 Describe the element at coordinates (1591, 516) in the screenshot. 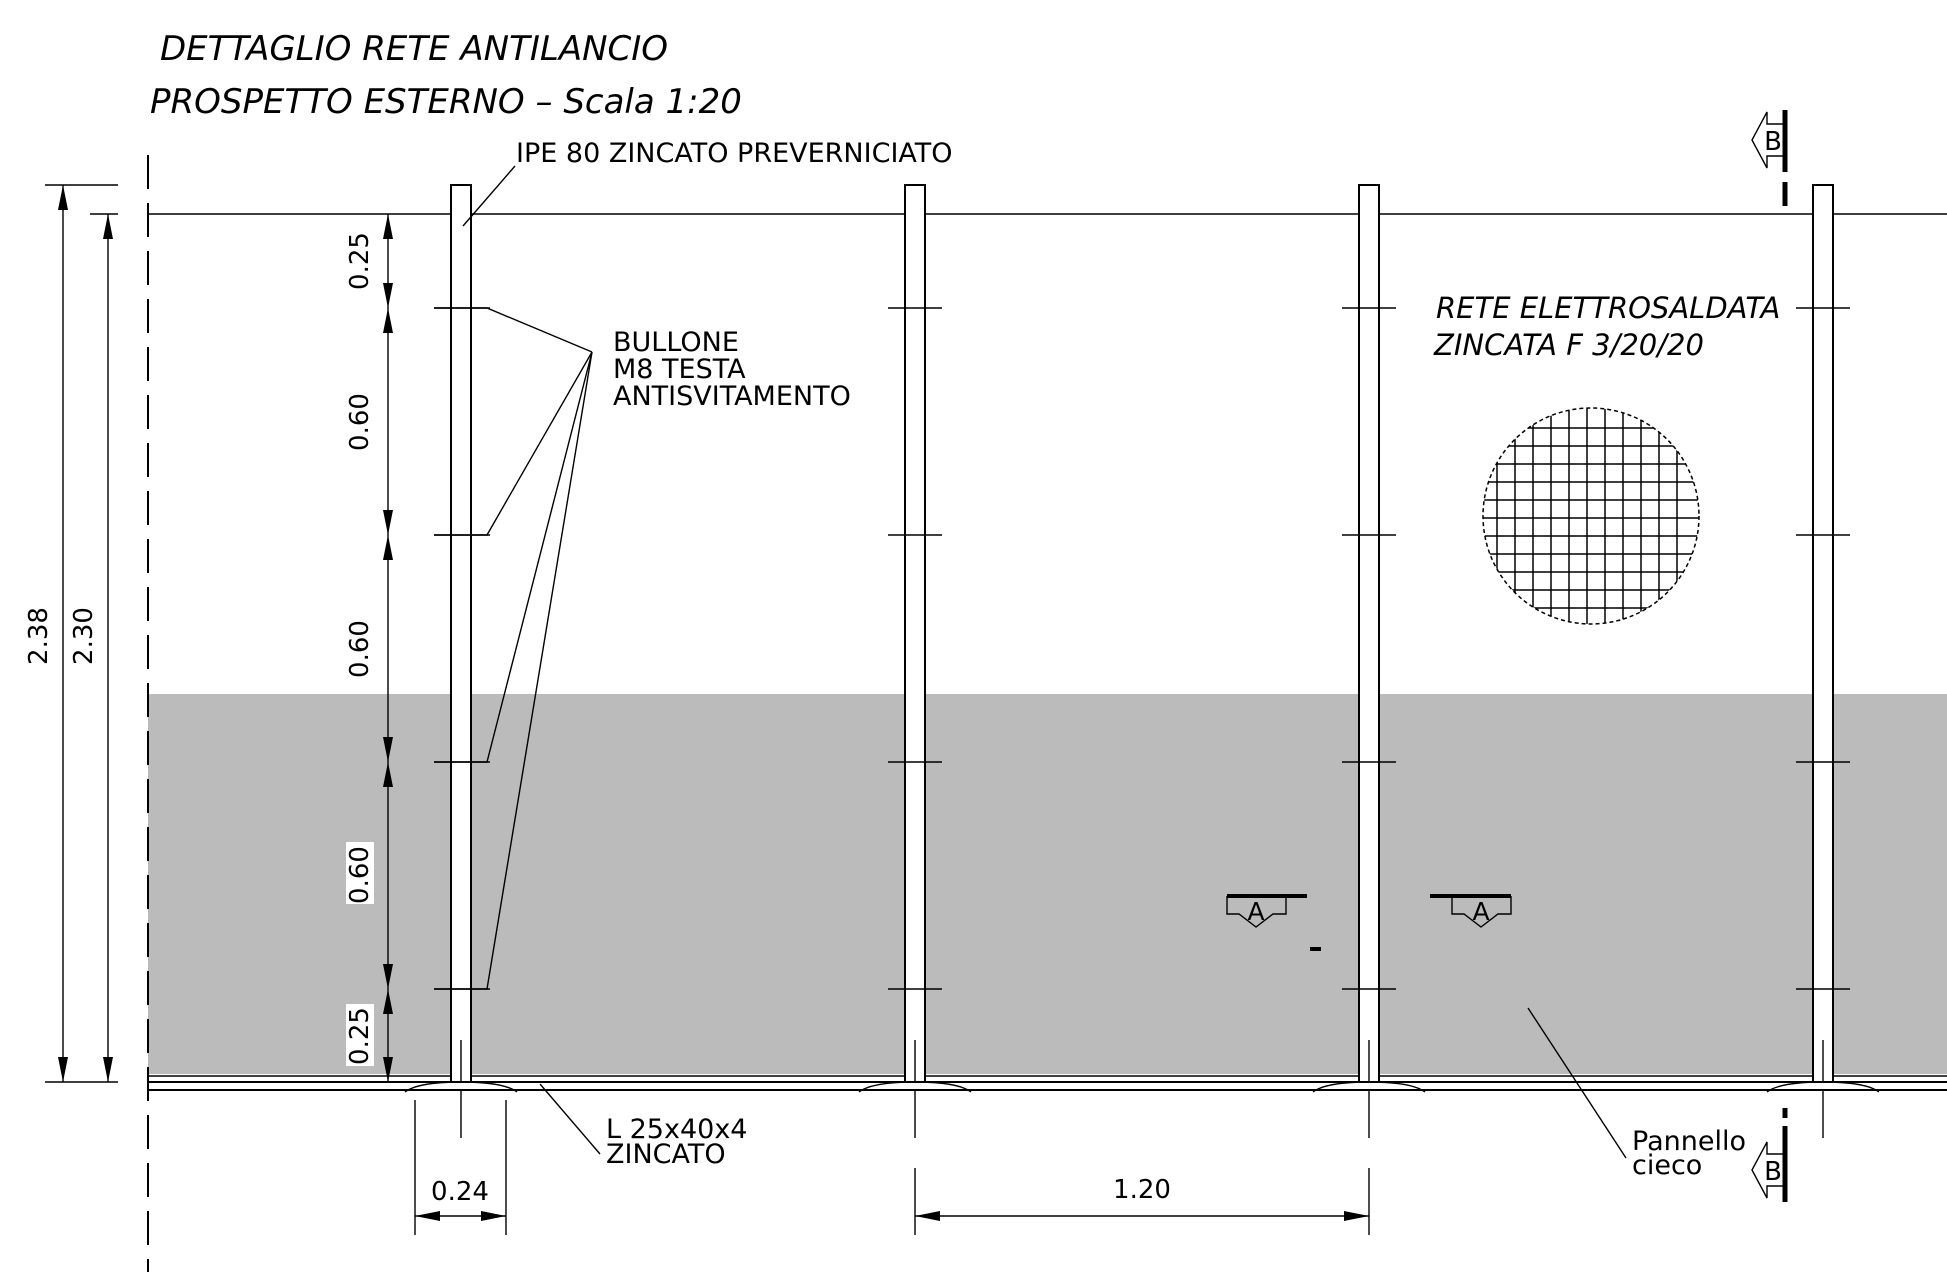

I see `mesh-detail` at that location.